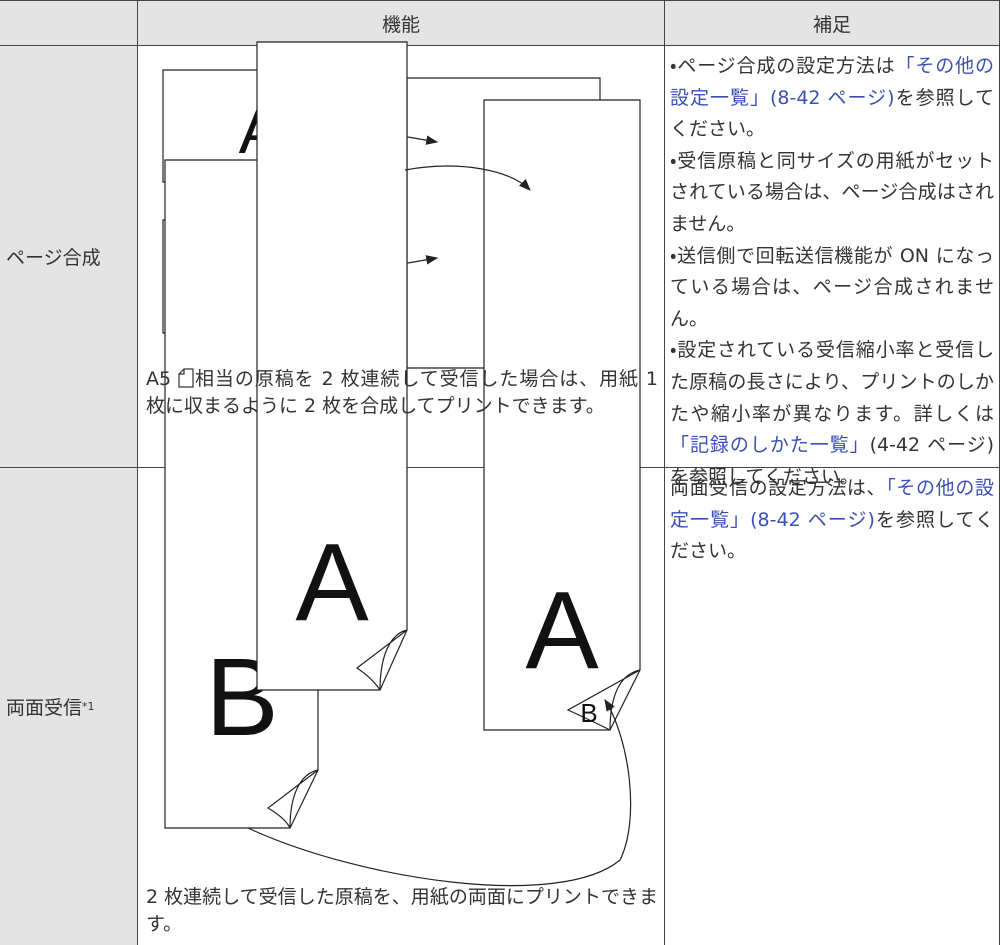  Describe the element at coordinates (88, 706) in the screenshot. I see `footnote-mark: *1` at that location.